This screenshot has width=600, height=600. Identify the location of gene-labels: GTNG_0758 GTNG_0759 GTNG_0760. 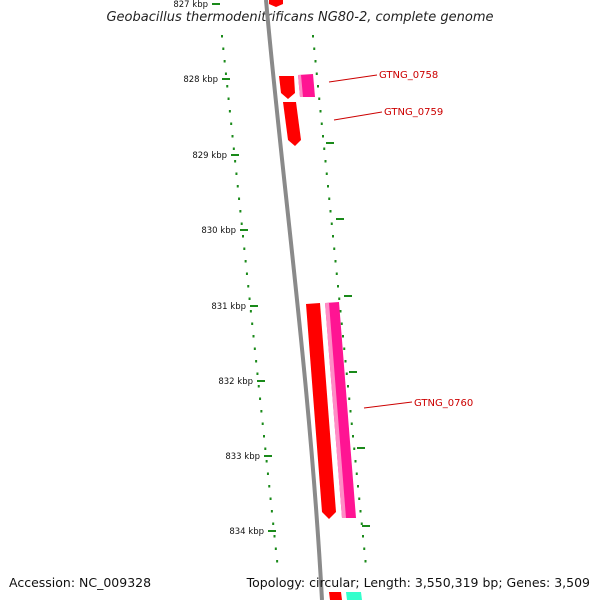
(400, 239).